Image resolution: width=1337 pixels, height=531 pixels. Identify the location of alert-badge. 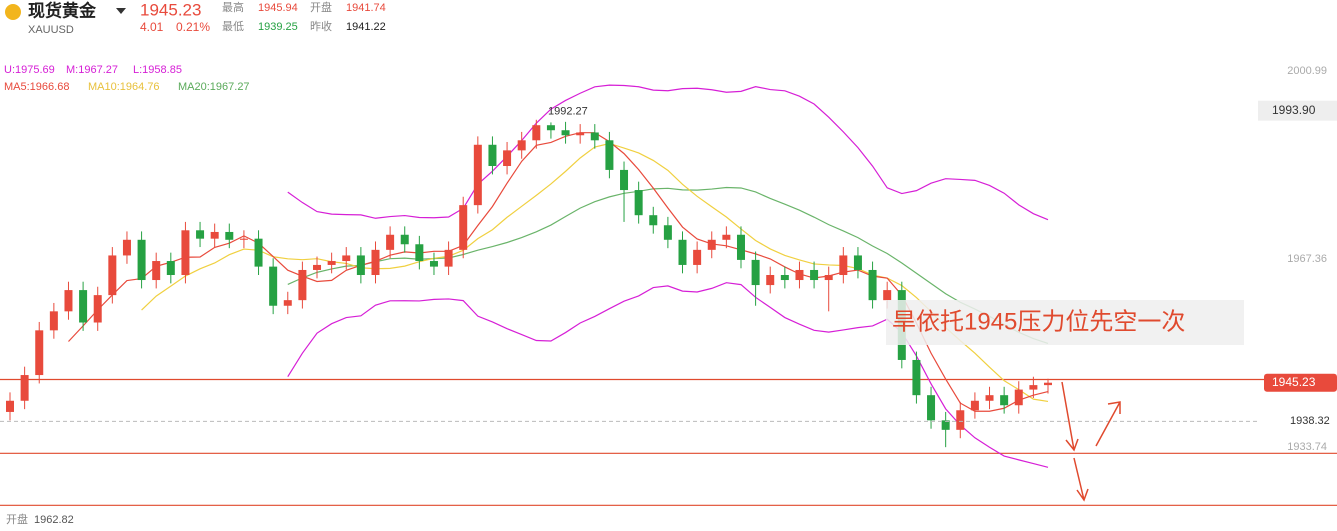
(1297, 110).